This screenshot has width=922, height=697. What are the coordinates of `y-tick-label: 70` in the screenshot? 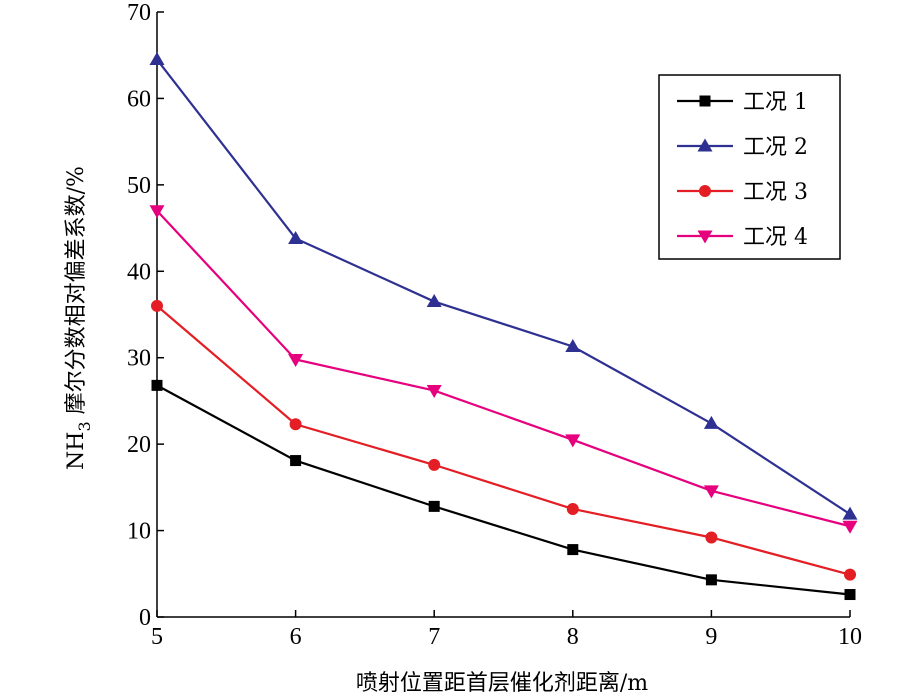 It's located at (139, 13).